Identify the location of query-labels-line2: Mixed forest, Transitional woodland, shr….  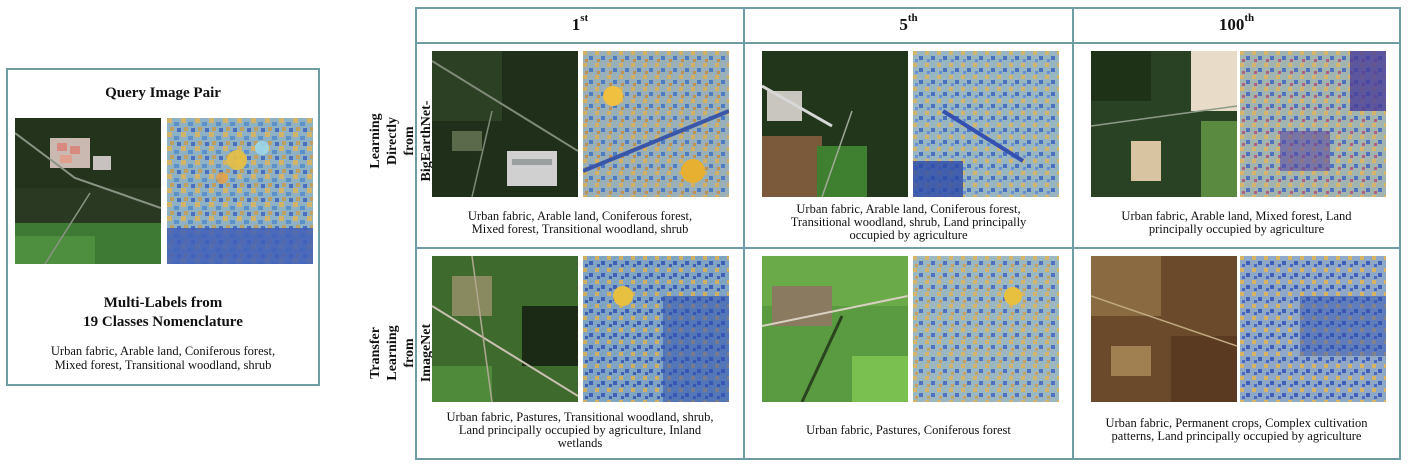
(163, 365).